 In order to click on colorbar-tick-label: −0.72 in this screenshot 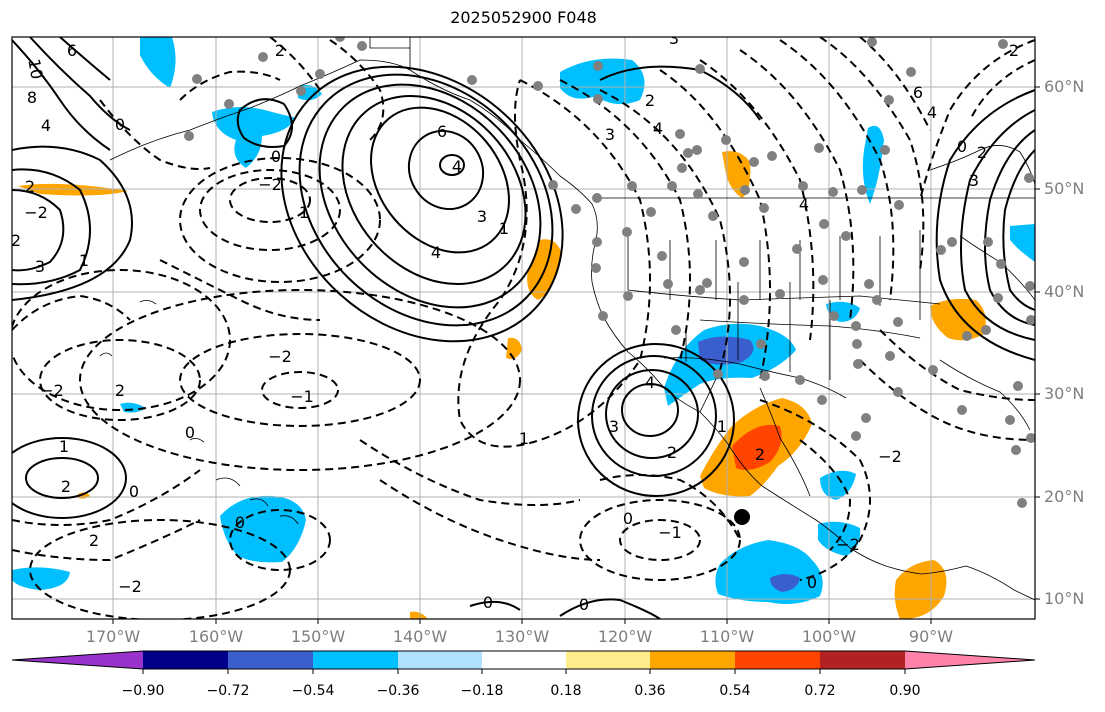, I will do `click(228, 691)`.